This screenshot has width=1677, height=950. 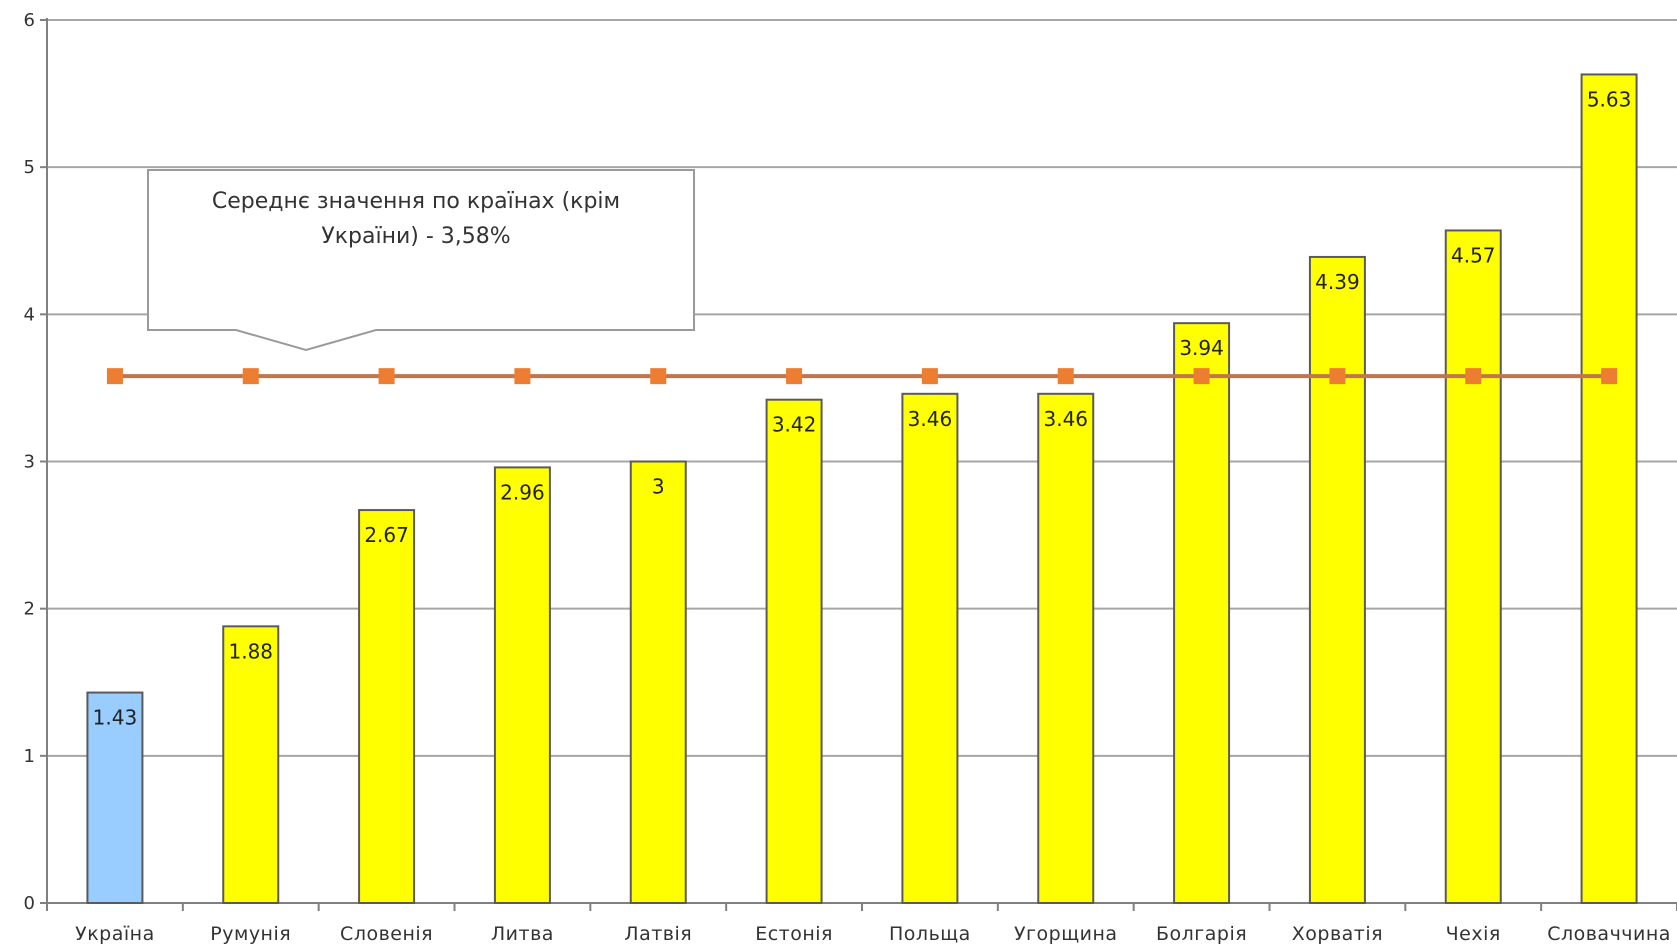 What do you see at coordinates (1609, 934) in the screenshot?
I see `x-category-label: Словаччина` at bounding box center [1609, 934].